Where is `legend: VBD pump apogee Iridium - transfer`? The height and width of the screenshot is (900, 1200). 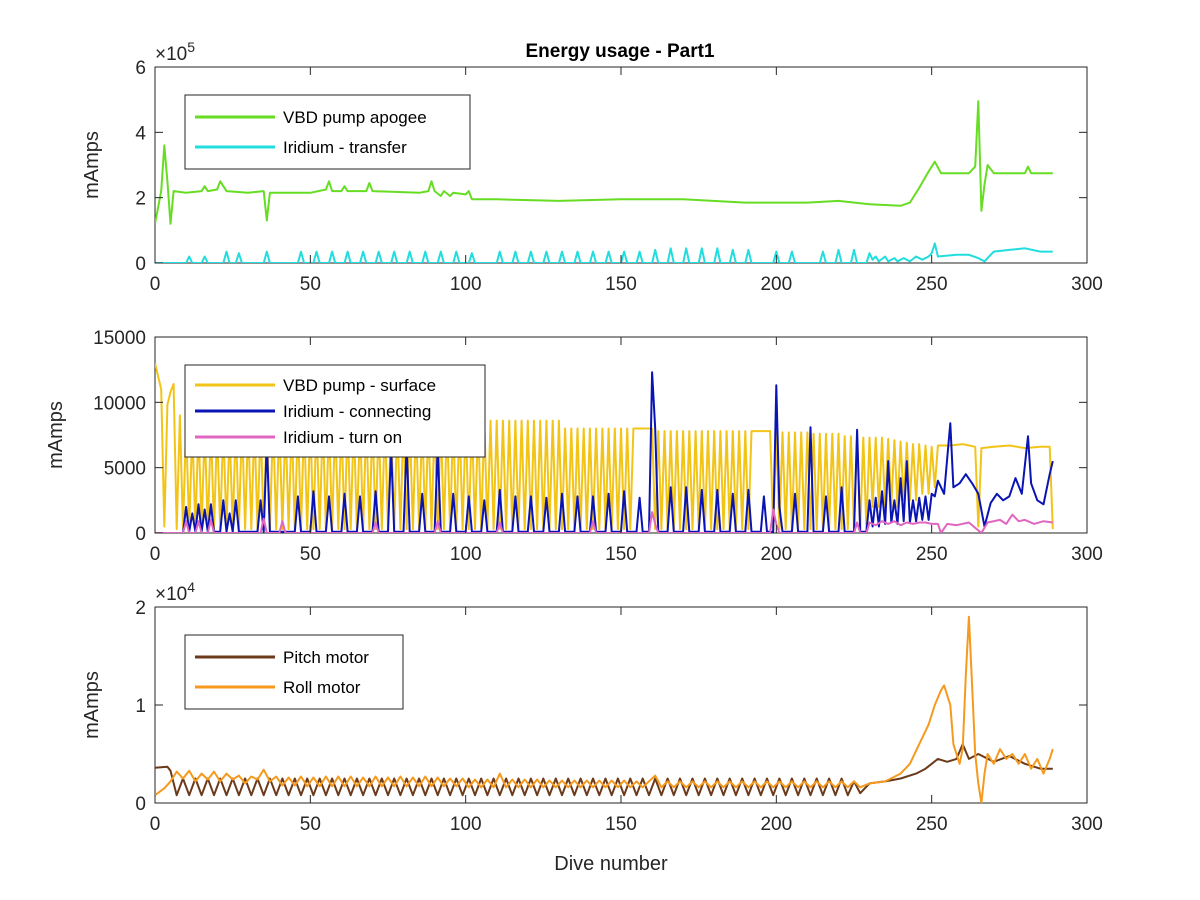
legend: VBD pump apogee Iridium - transfer is located at coordinates (327, 132).